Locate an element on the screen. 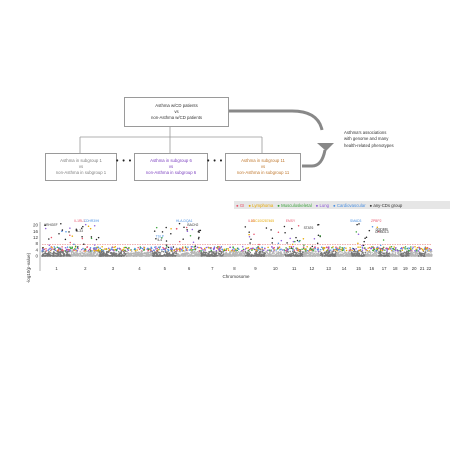  chromosome-10-points is located at coordinates (275, 241).